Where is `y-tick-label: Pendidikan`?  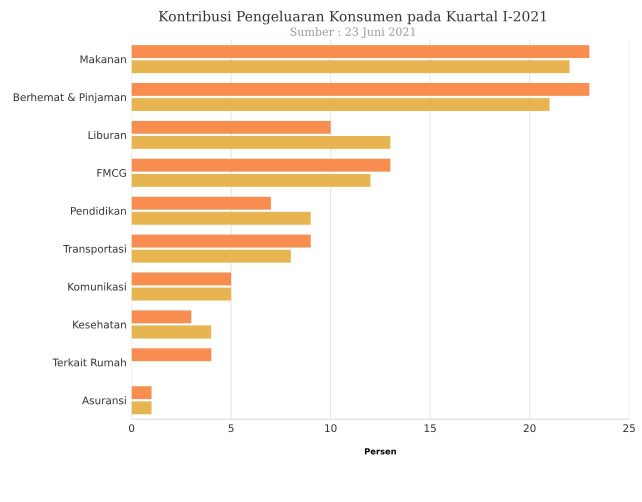 y-tick-label: Pendidikan is located at coordinates (98, 210).